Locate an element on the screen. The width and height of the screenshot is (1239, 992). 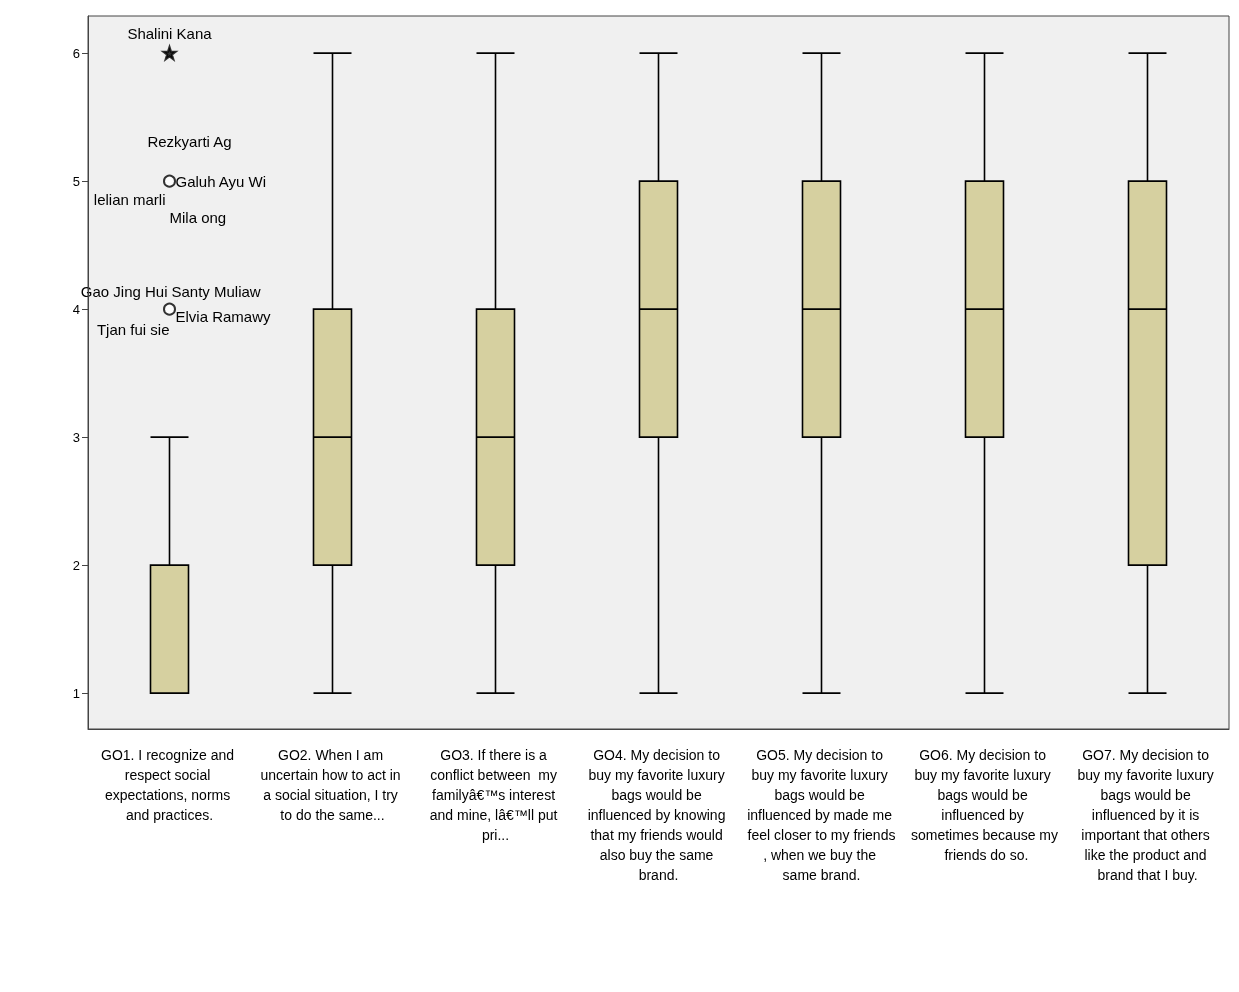
y-tick-label: 4 is located at coordinates (76, 309).